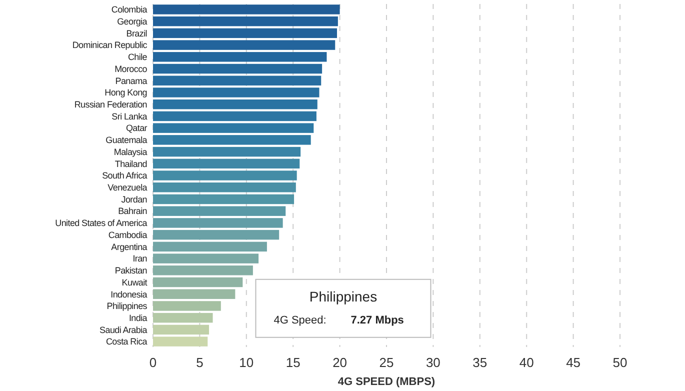 The width and height of the screenshot is (685, 391). I want to click on x-tick-label: 40, so click(526, 362).